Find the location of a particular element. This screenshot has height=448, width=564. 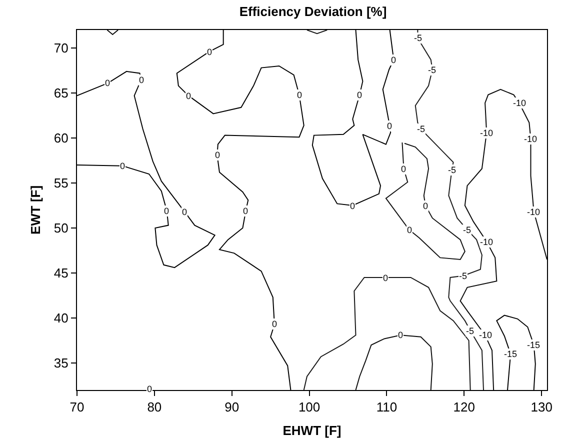

chart-title: Efficiency Deviation [%] is located at coordinates (313, 11).